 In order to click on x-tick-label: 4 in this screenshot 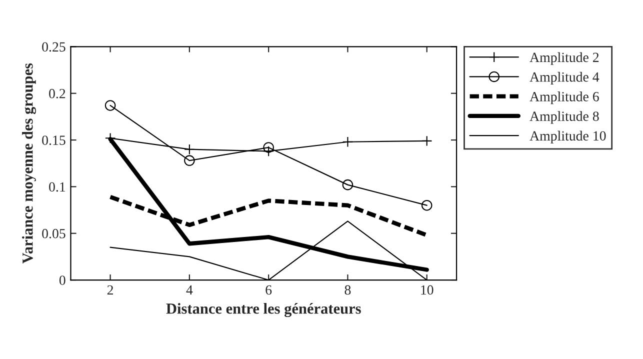, I will do `click(189, 290)`.